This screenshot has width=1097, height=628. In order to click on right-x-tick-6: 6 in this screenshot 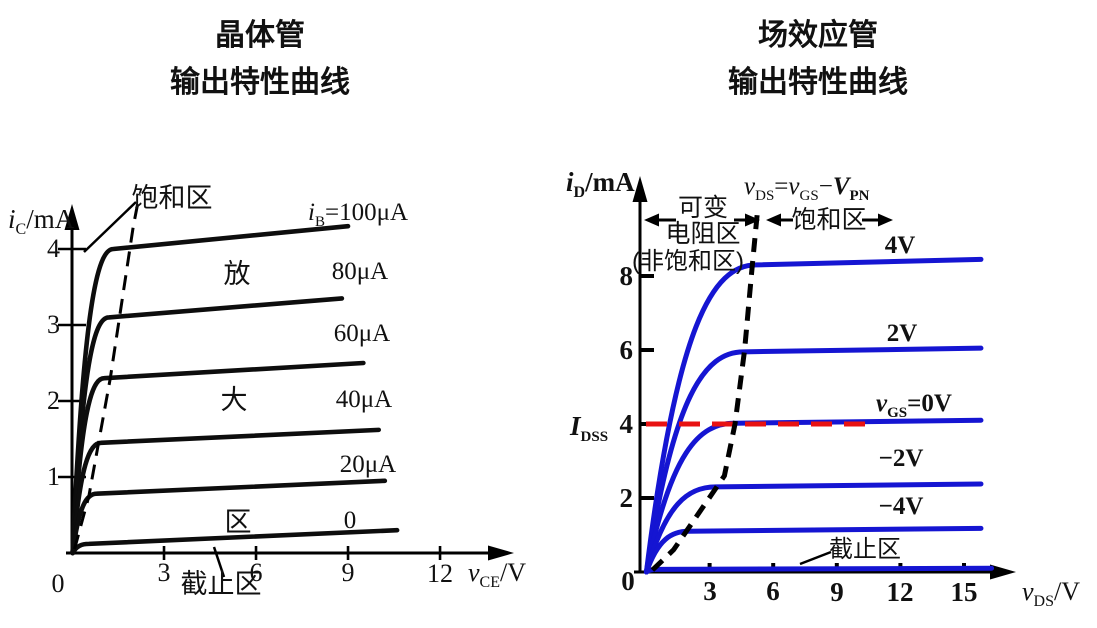, I will do `click(773, 591)`.